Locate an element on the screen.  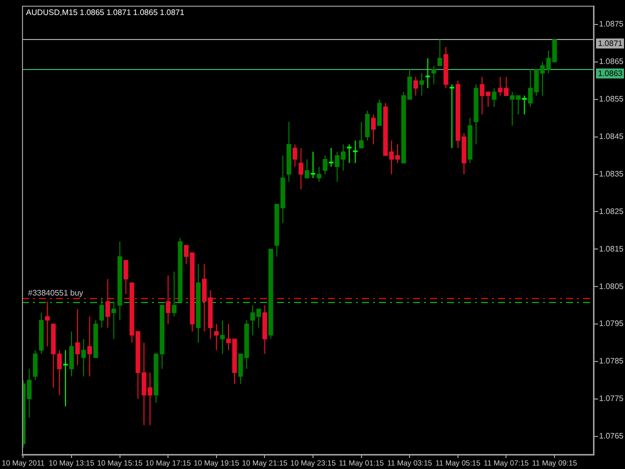
y-tick-label: 1.0865 is located at coordinates (611, 61).